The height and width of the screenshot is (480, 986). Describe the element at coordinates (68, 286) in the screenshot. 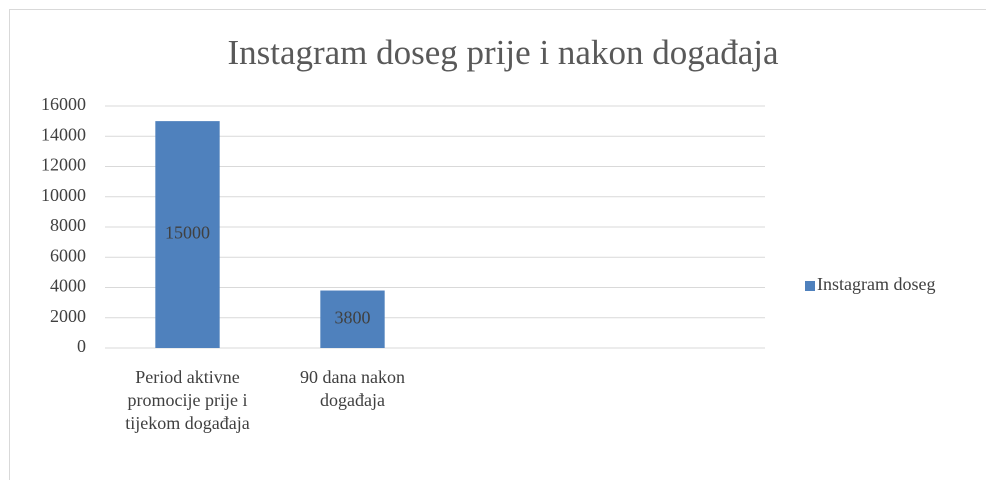

I see `y-tick-label: 4000` at that location.